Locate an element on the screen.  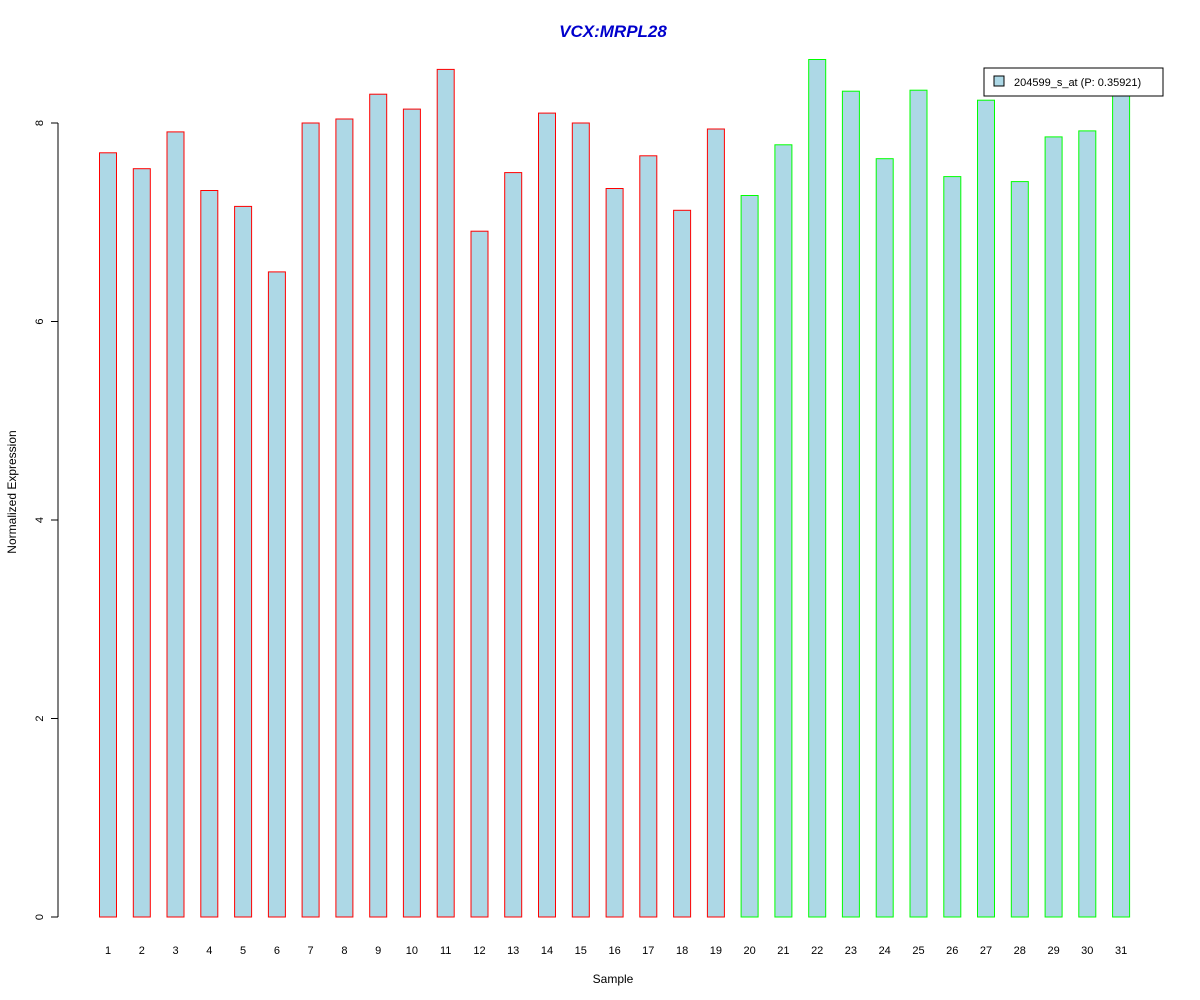
x-tick-label: 29 is located at coordinates (1053, 951).